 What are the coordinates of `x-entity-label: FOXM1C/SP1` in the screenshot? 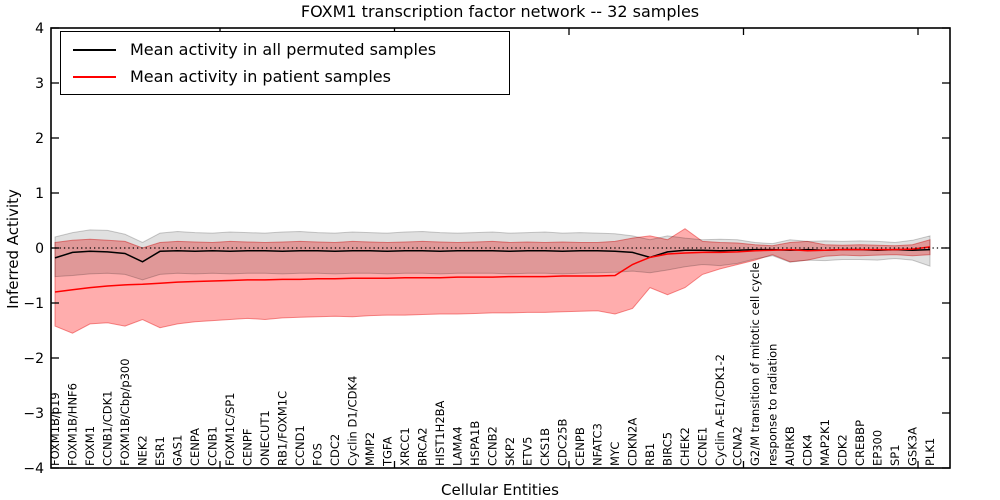 It's located at (230, 429).